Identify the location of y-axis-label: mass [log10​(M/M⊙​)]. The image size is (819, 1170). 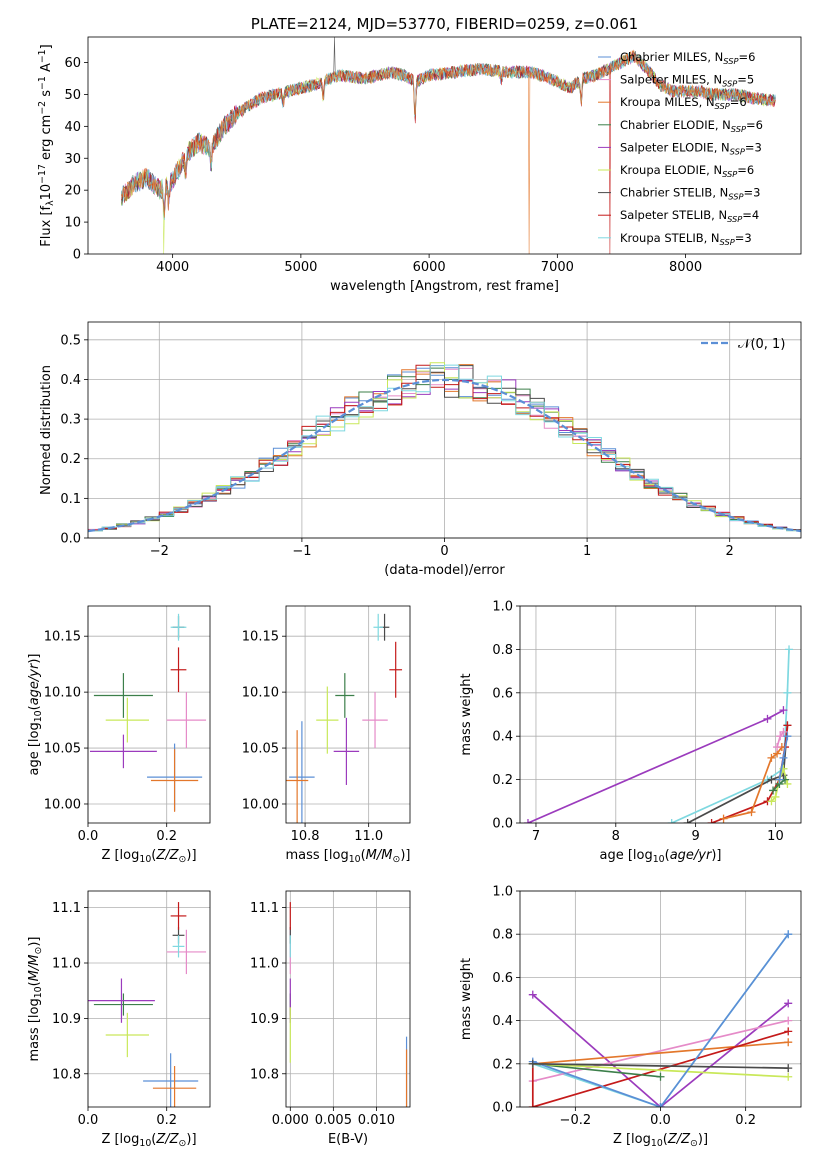
(35, 999).